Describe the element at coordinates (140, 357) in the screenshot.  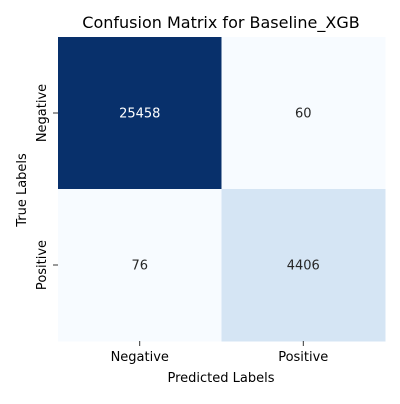
I see `x-tick-label: Negative` at that location.